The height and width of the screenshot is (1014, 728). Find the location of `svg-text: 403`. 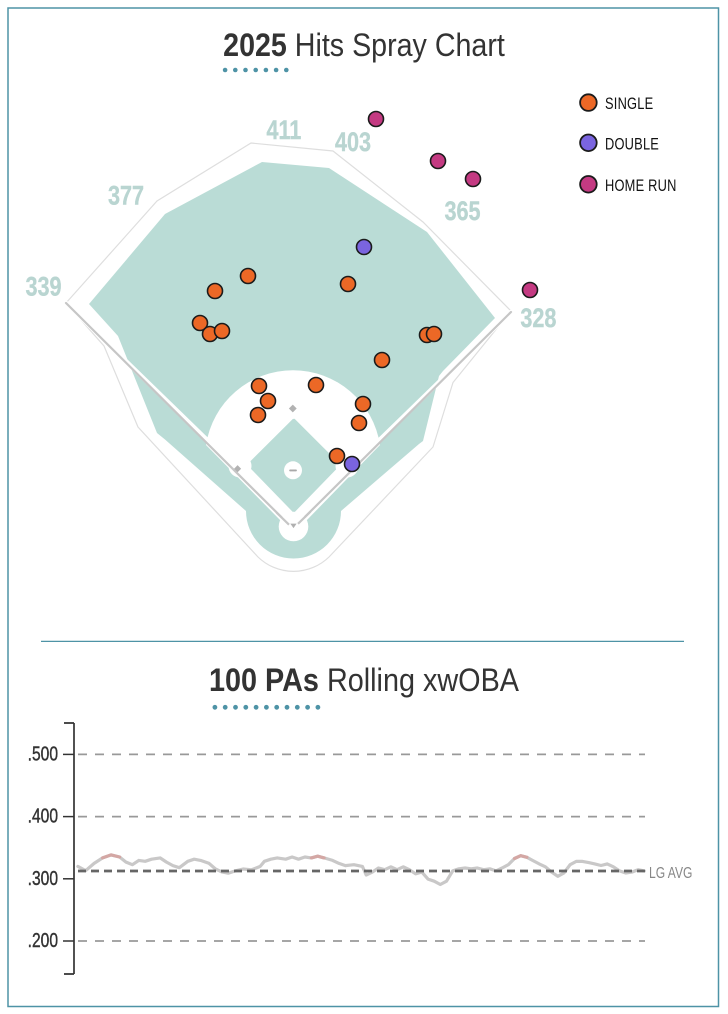

svg-text: 403 is located at coordinates (353, 143).